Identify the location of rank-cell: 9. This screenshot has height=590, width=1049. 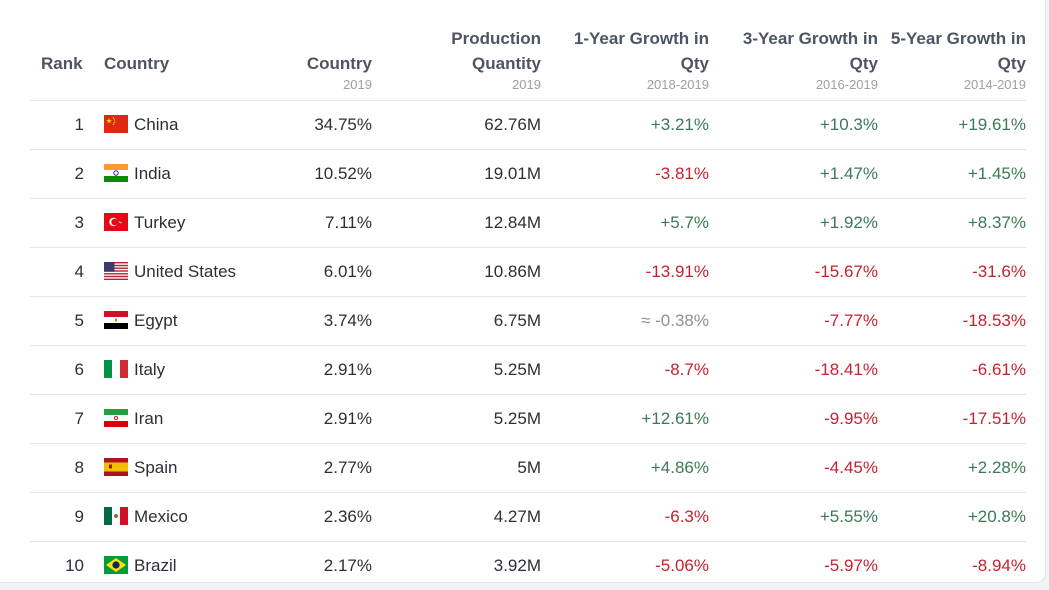
(61, 517).